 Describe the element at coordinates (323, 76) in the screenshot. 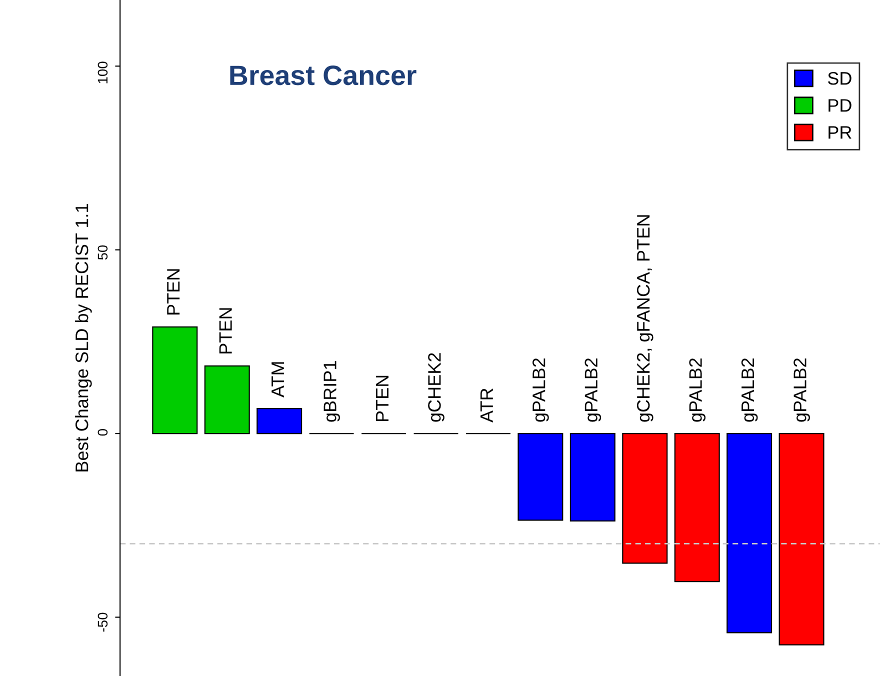

I see `text: Breast Cancer` at that location.